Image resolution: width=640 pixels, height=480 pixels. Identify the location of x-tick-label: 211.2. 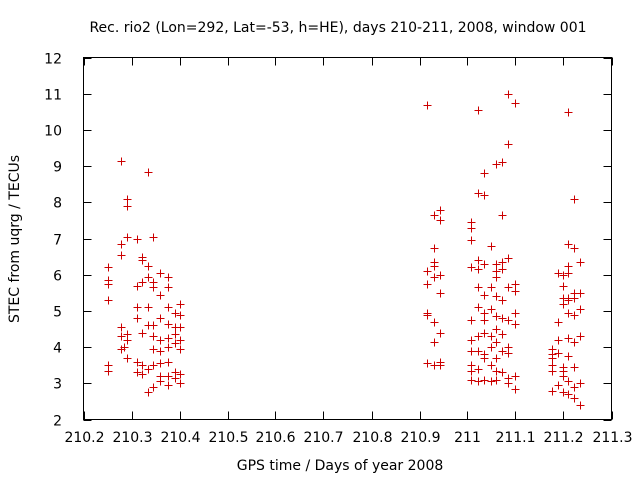
(563, 438).